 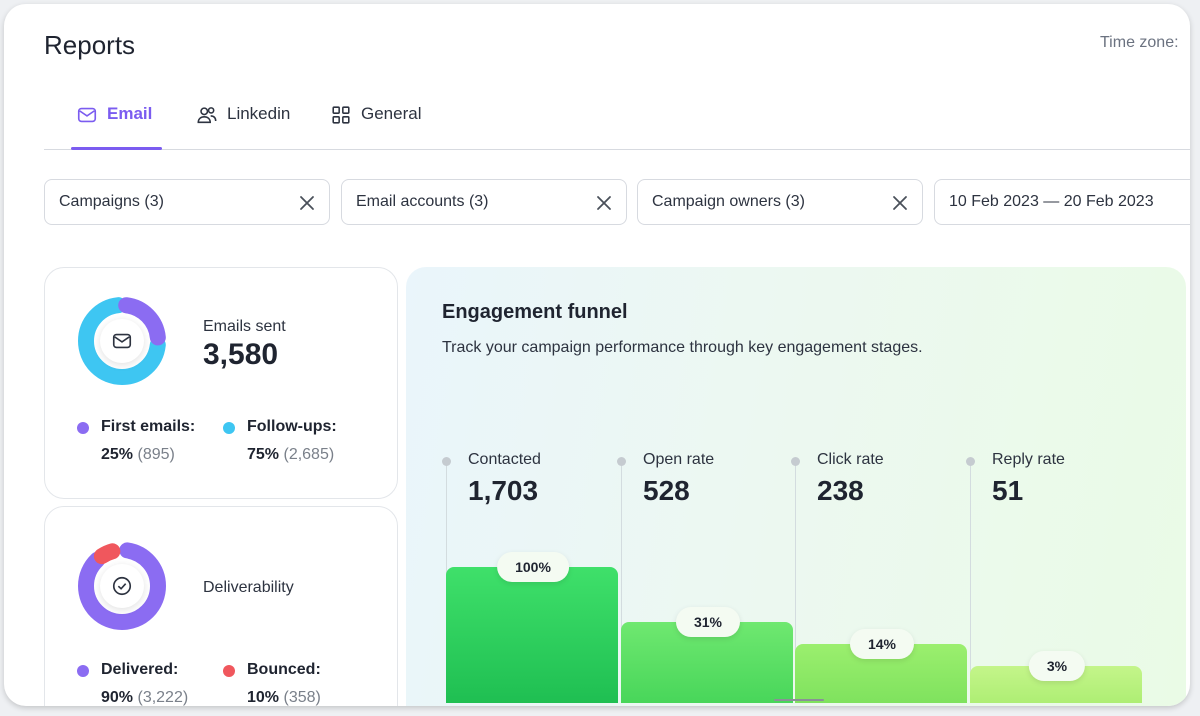 I want to click on delivered-dot, so click(x=83, y=671).